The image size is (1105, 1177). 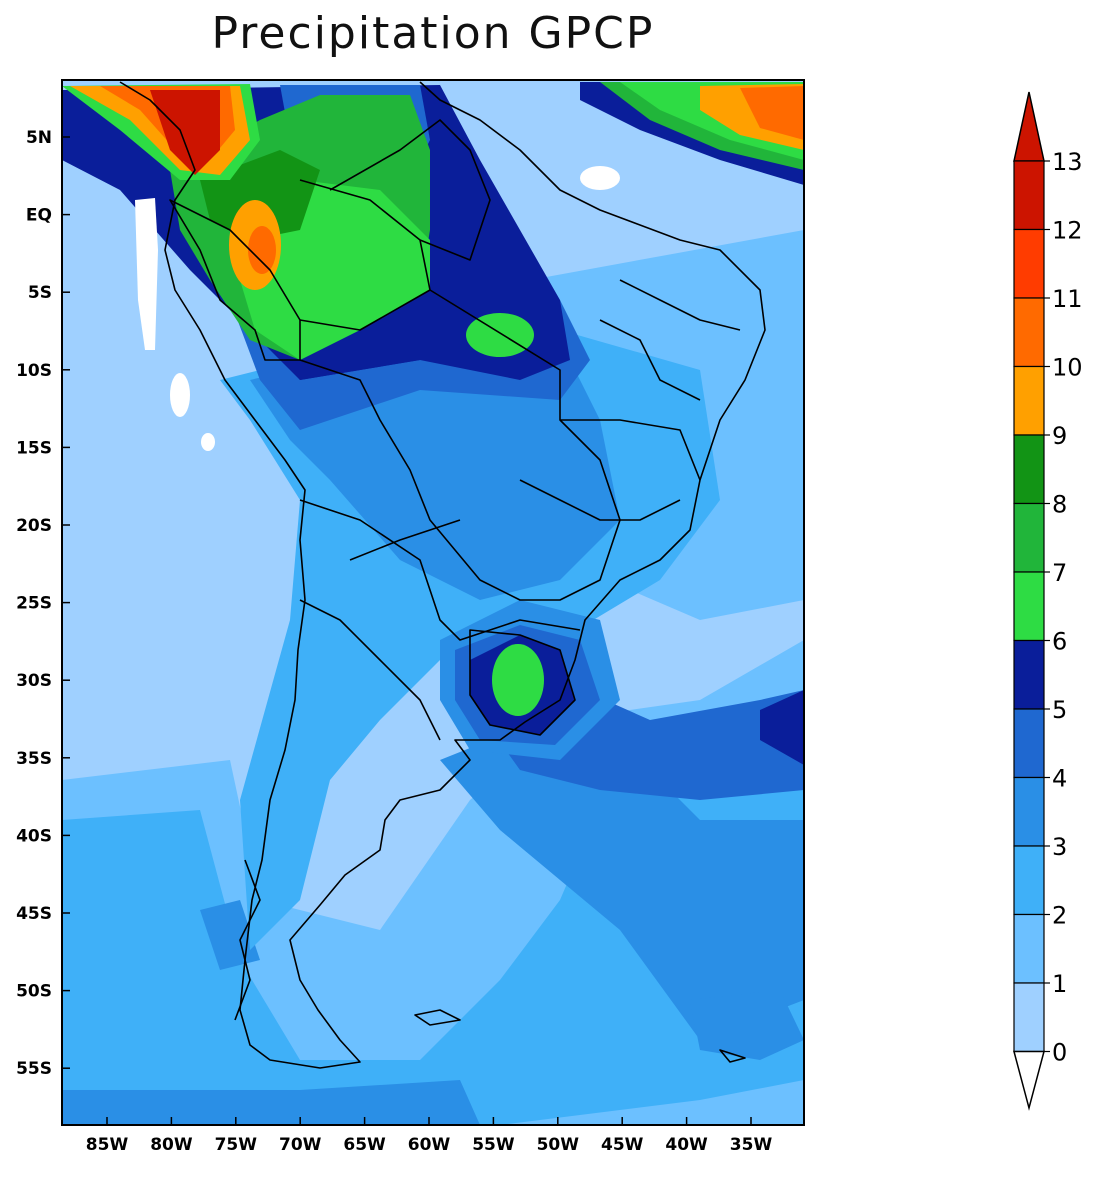 I want to click on lat-tick-label: 55S, so click(x=34, y=1069).